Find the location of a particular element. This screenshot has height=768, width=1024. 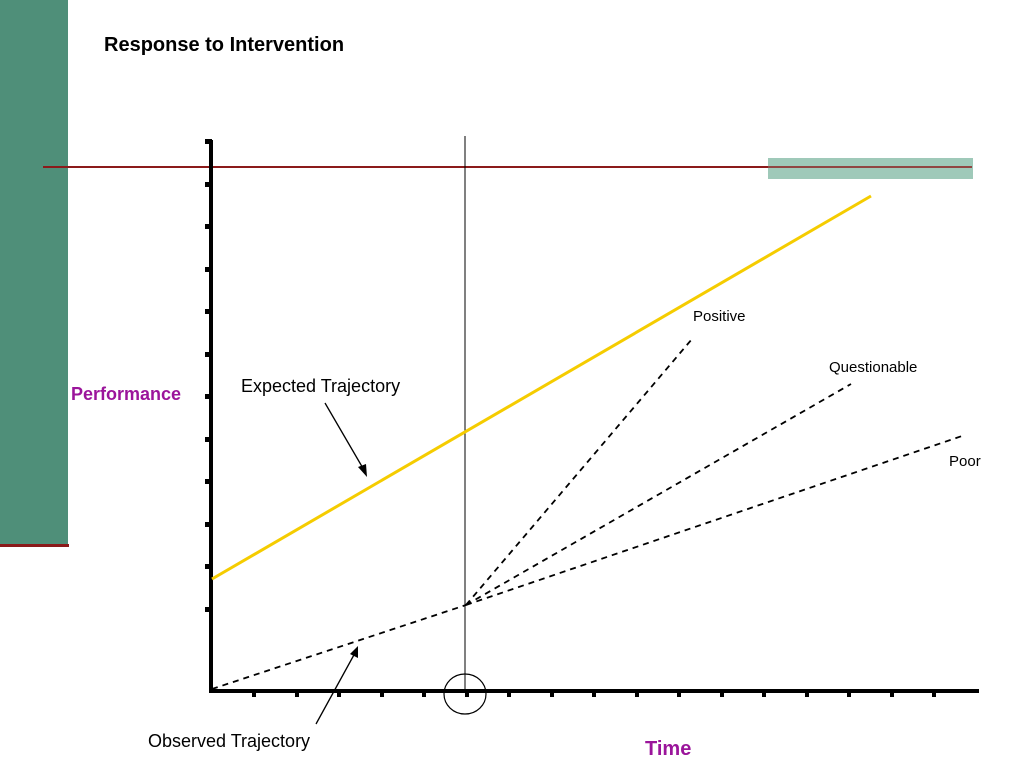

poor-label: Poor is located at coordinates (965, 461).